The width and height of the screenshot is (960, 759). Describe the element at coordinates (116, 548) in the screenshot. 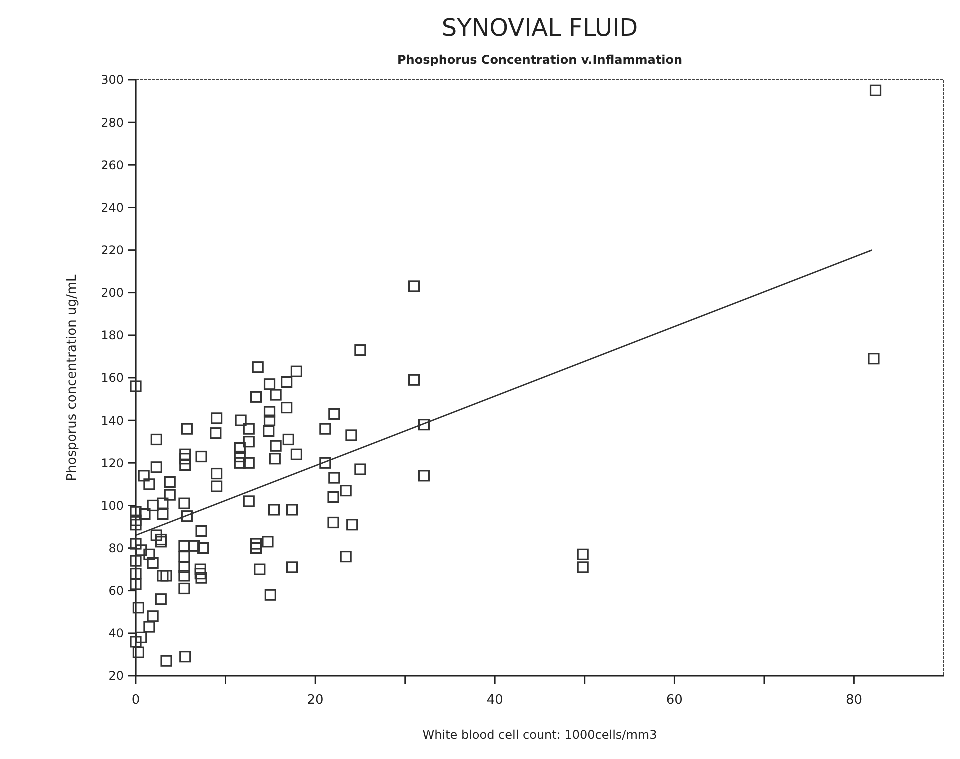

I see `y-tick-label: 80` at that location.